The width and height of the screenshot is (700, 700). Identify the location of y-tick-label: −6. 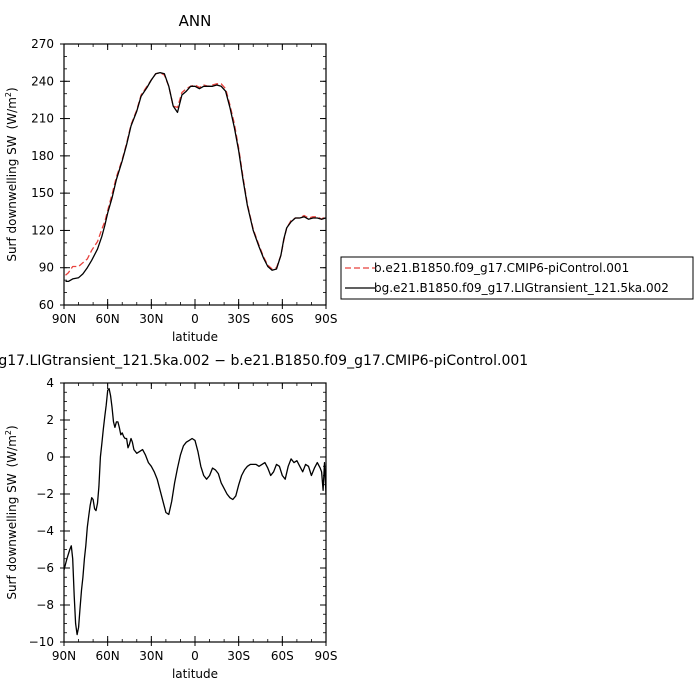
(45, 568).